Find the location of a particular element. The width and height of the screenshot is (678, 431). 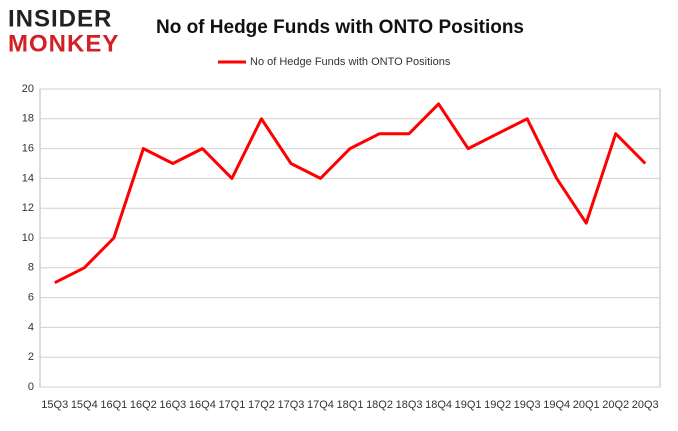

legend-label: No of Hedge Funds with ONTO Positions is located at coordinates (350, 62).